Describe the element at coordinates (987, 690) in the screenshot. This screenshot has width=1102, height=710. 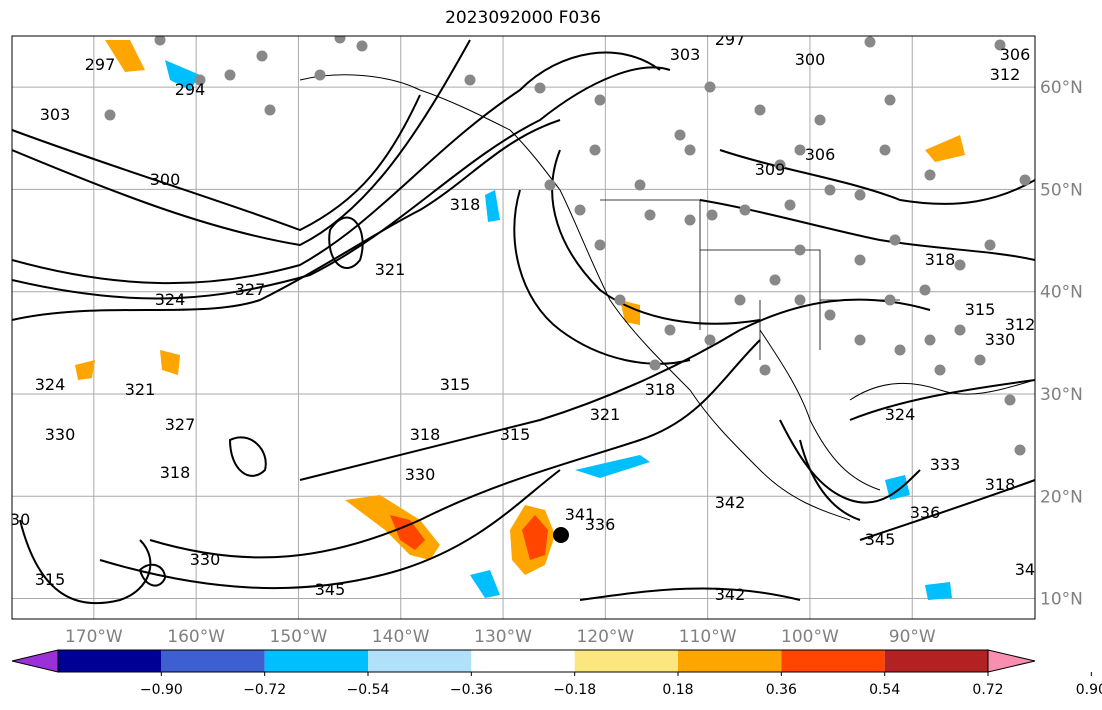
I see `colorbar-tick-label: 0.72` at that location.